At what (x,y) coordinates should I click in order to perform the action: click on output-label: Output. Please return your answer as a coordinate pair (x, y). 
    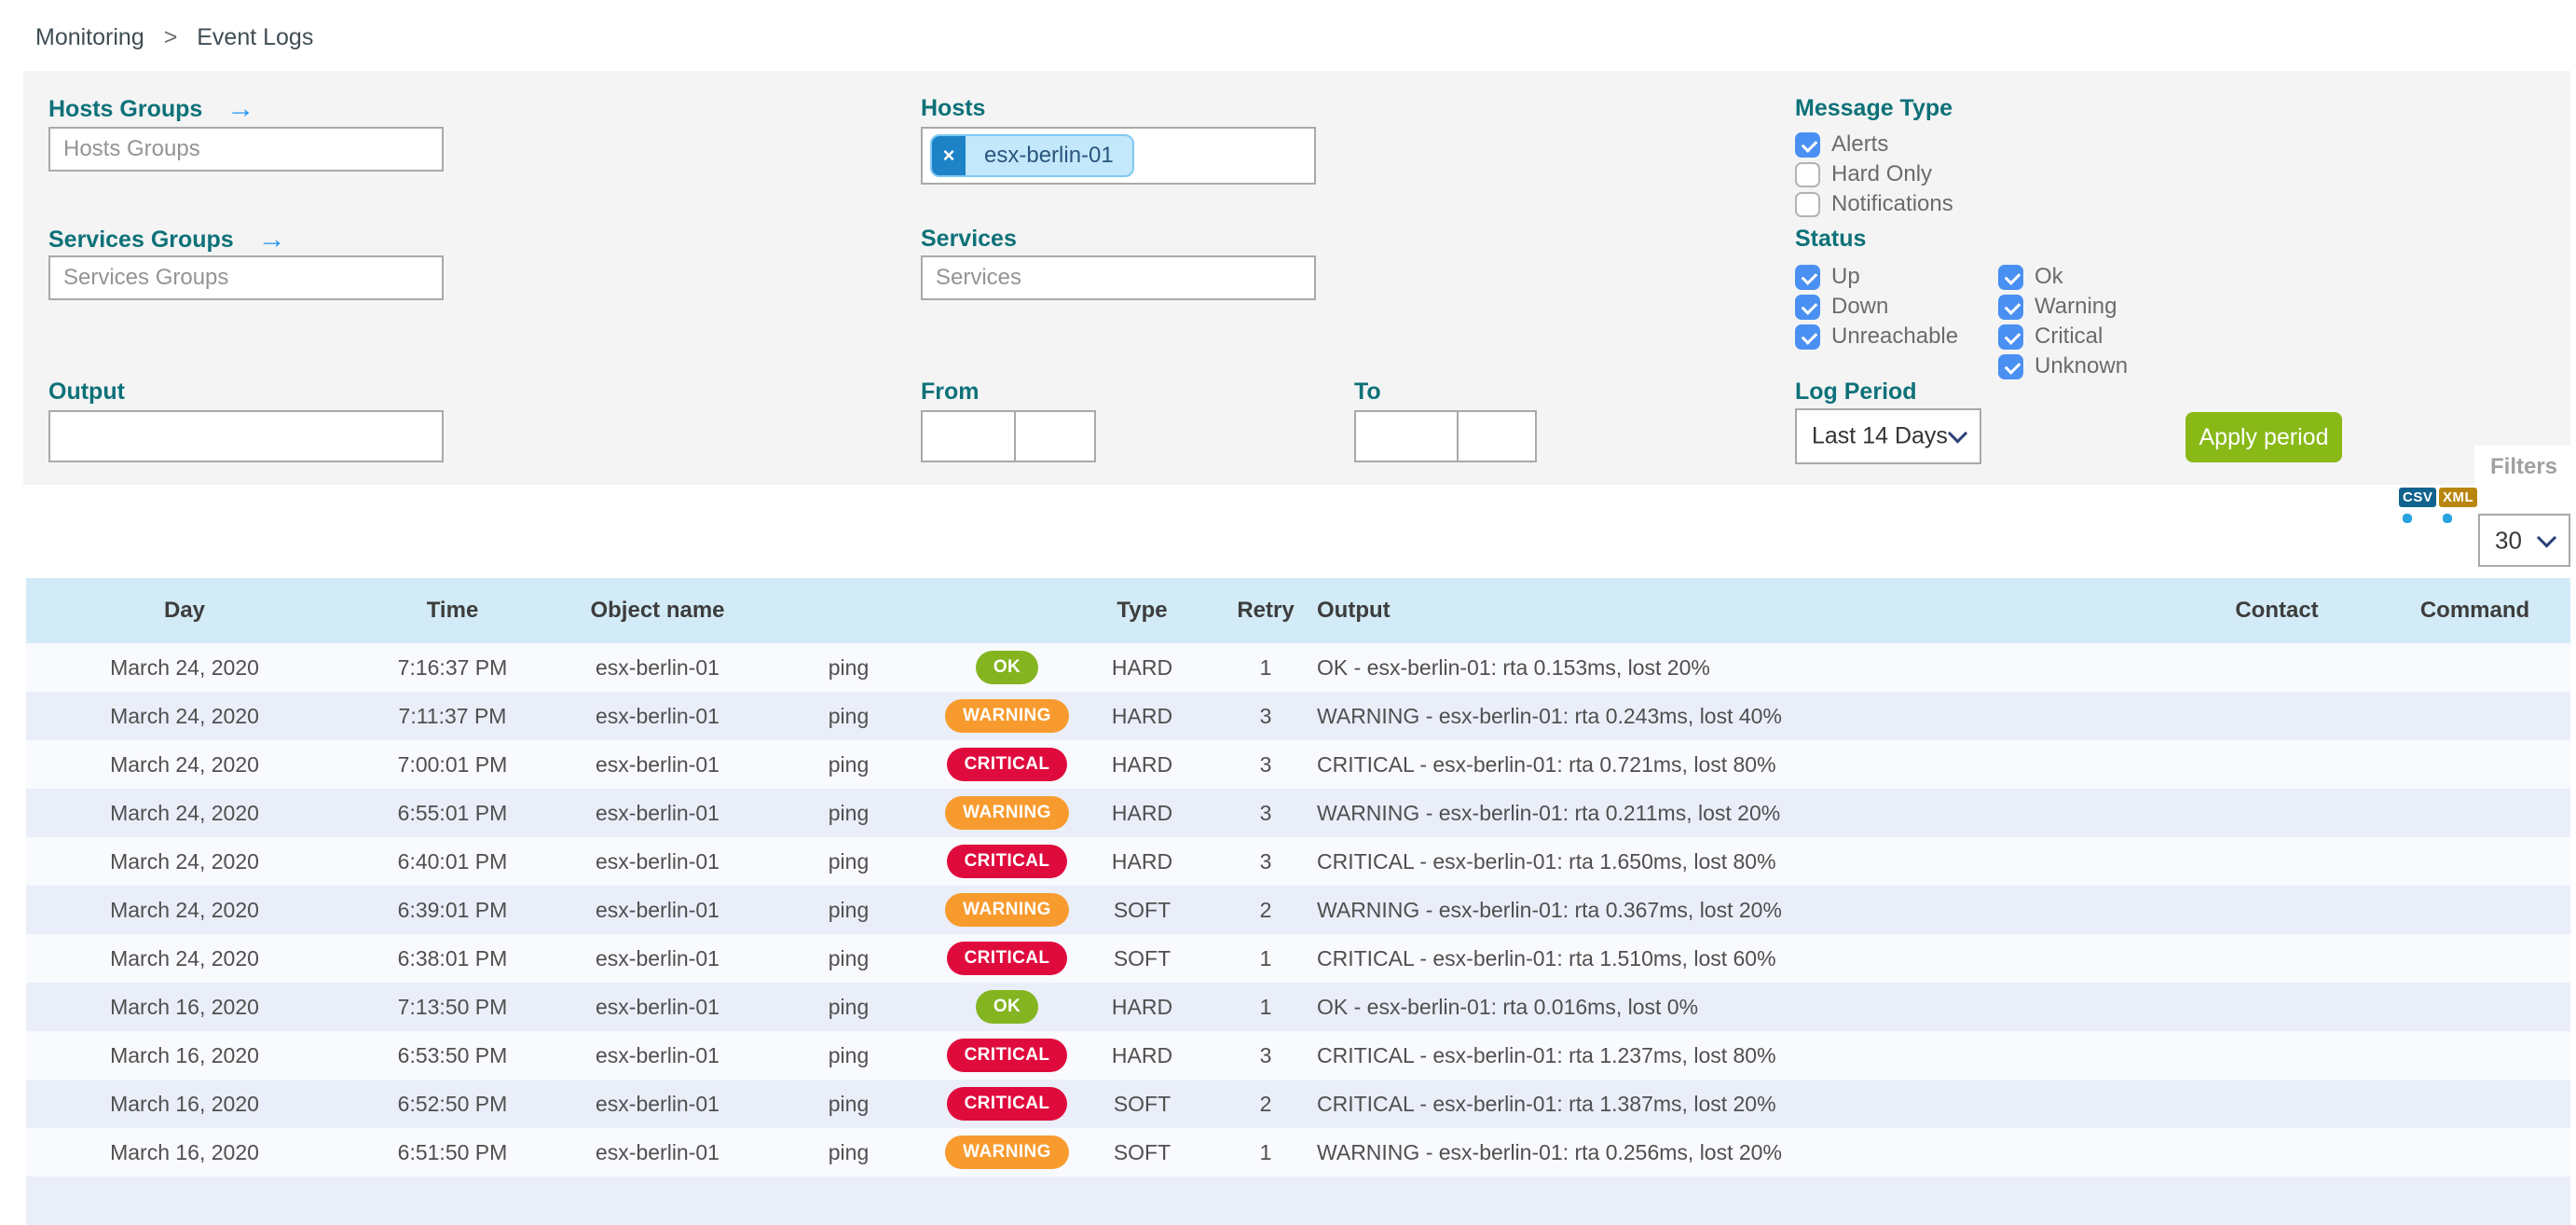
    Looking at the image, I should click on (86, 392).